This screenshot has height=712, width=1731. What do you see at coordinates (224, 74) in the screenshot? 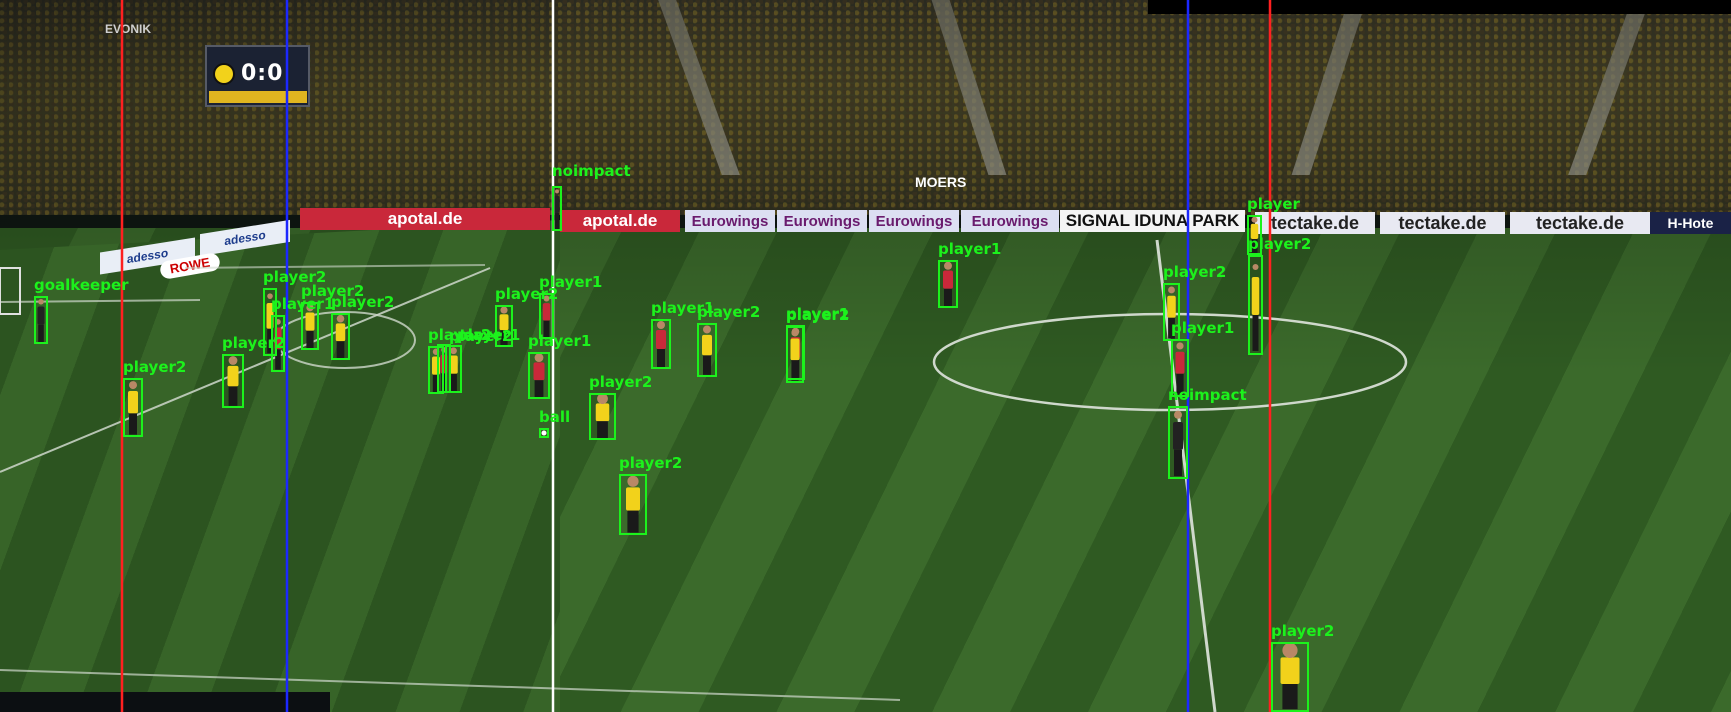
I see `bvb-logo-icon` at bounding box center [224, 74].